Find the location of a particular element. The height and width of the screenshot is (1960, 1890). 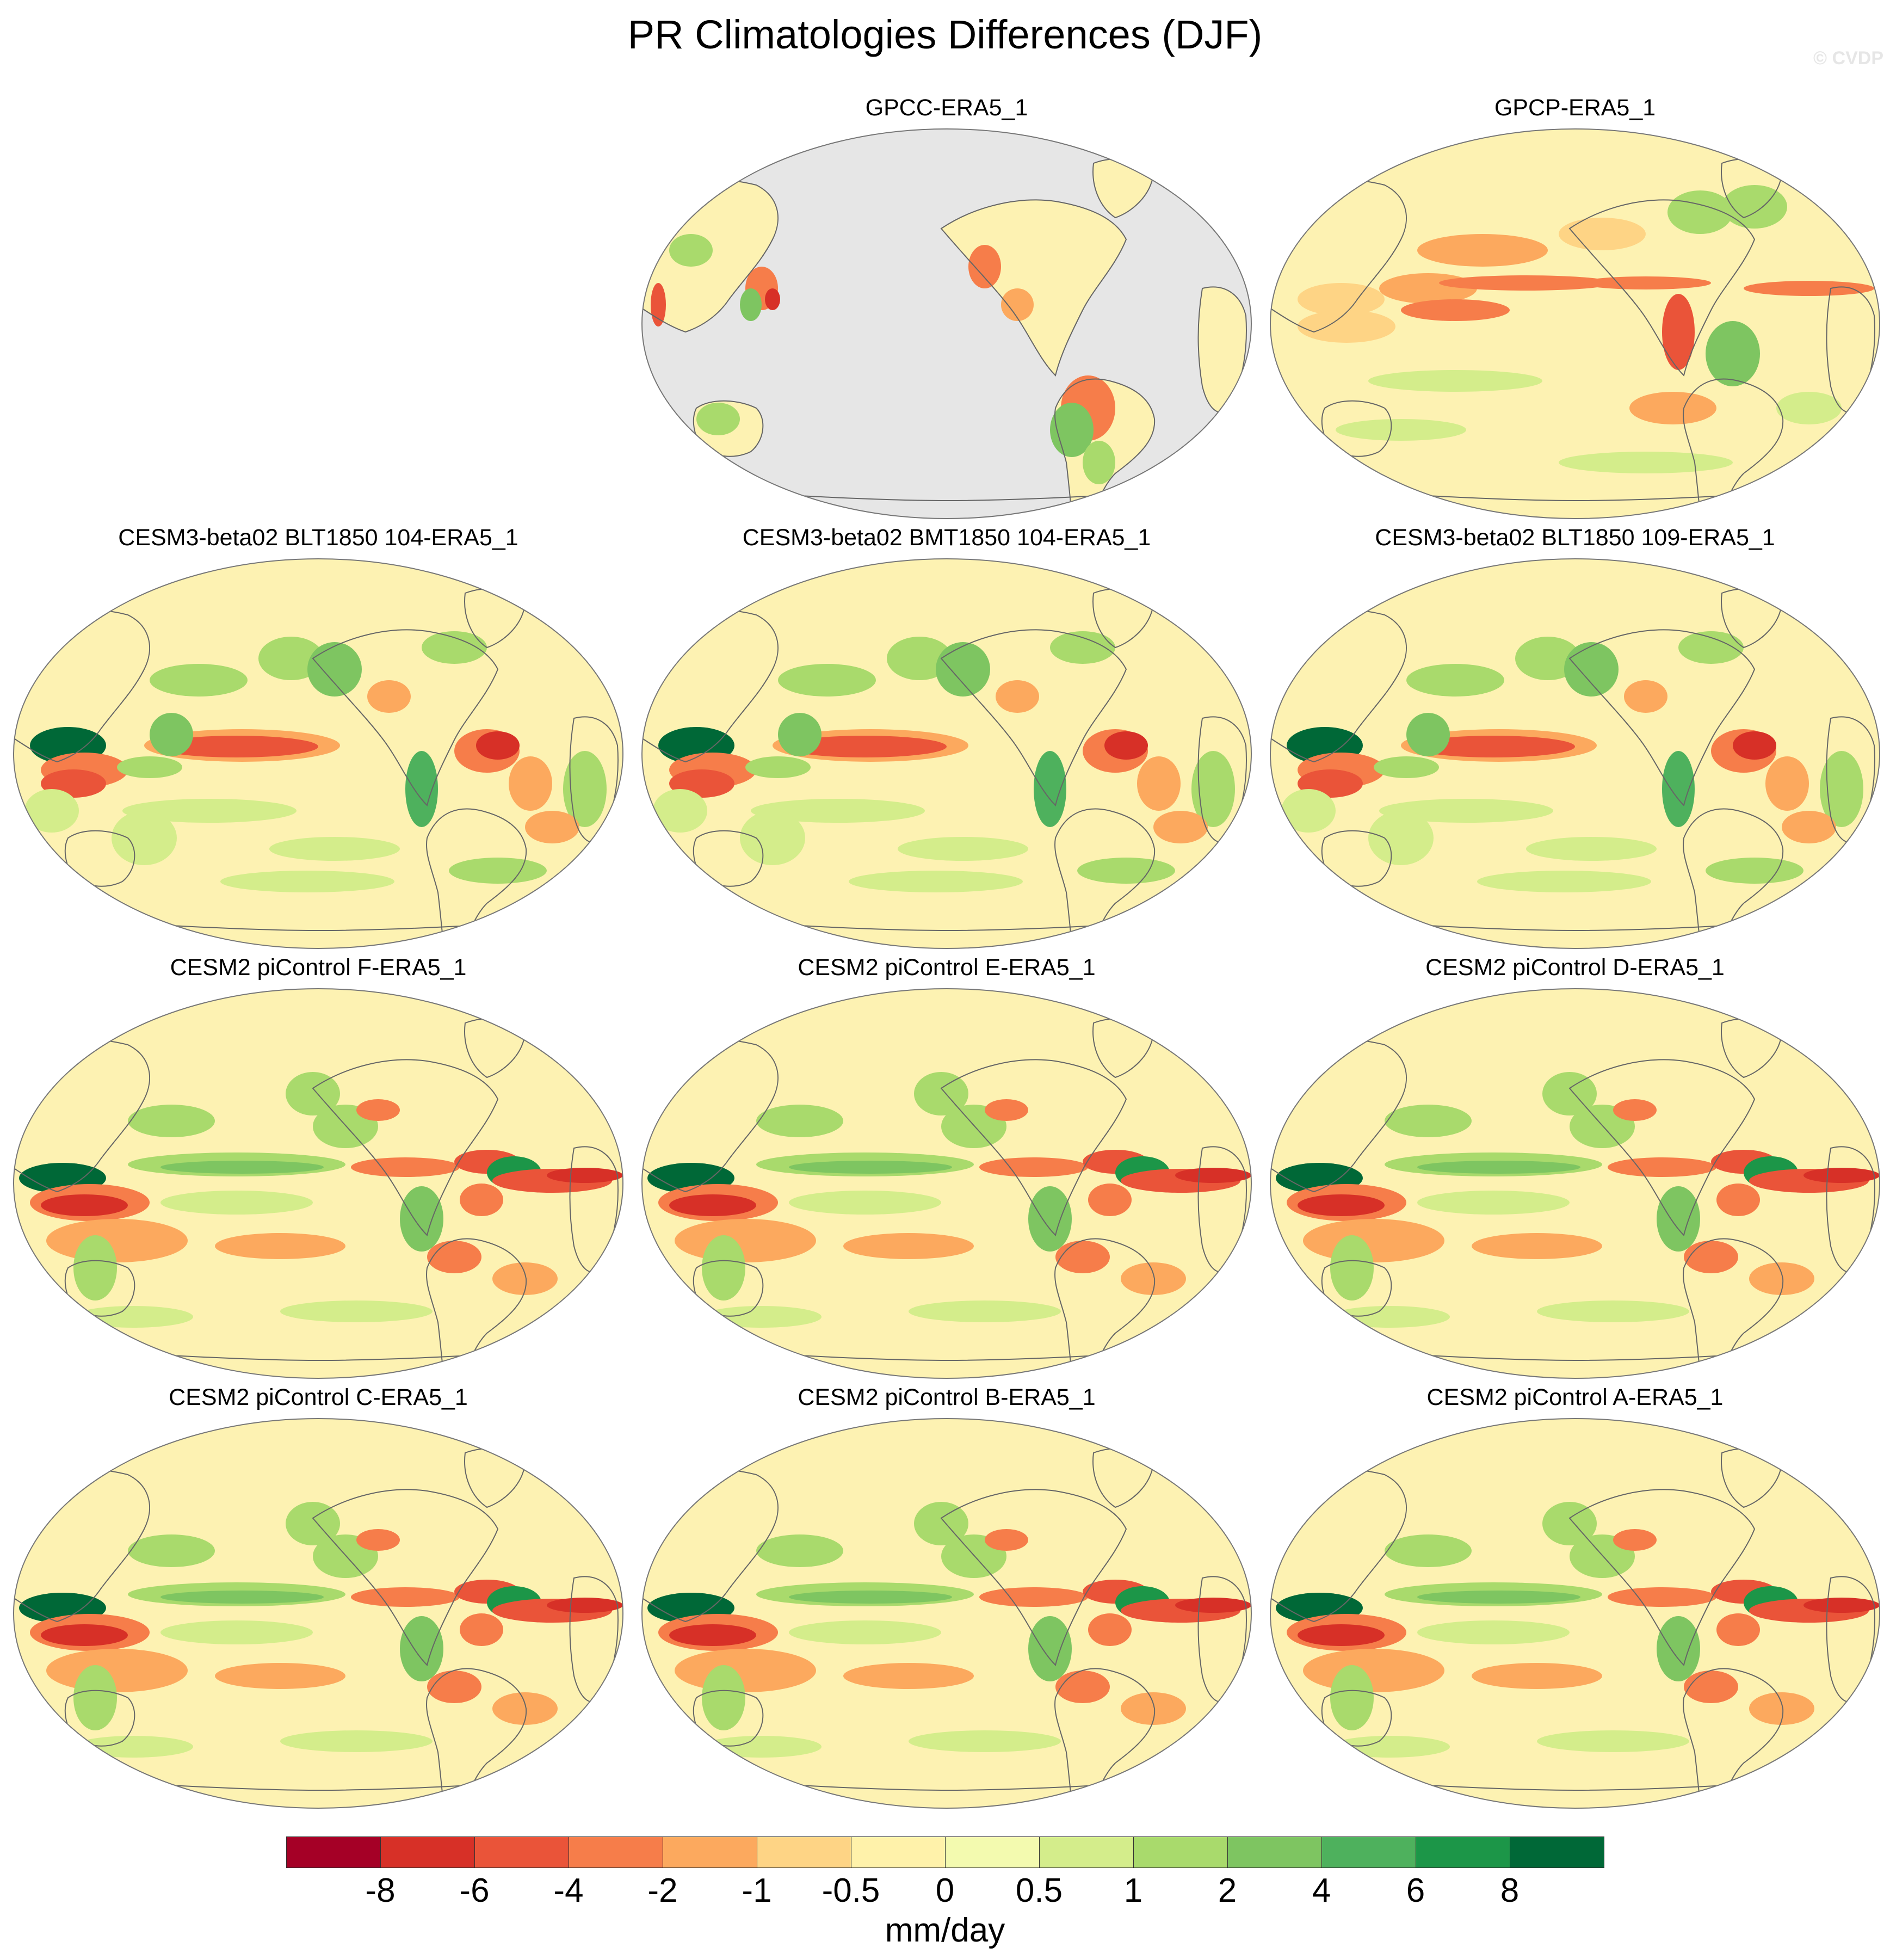

panel-title: CESM2 piControl C-ERA5_1 is located at coordinates (318, 1397).